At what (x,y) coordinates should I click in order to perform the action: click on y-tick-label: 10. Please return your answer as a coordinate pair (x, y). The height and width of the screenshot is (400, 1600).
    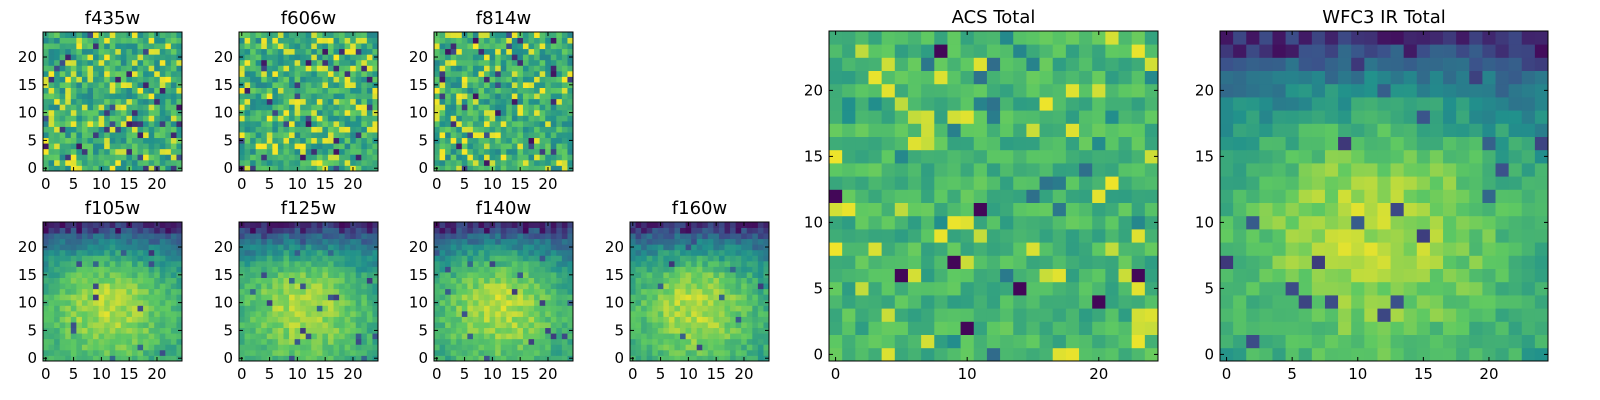
    Looking at the image, I should click on (418, 113).